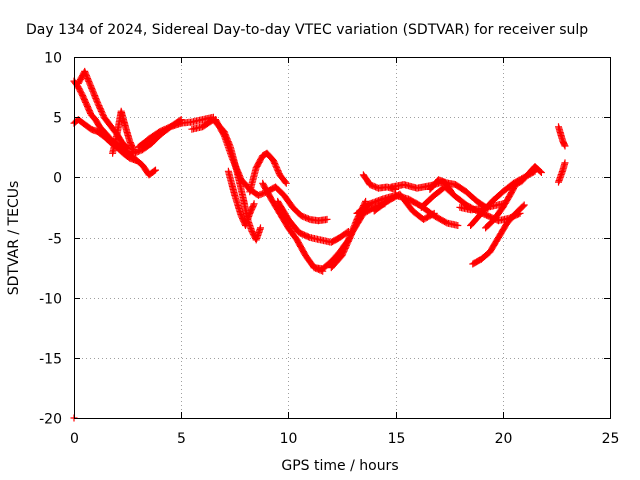 This screenshot has height=480, width=640. What do you see at coordinates (14, 238) in the screenshot?
I see `y-axis-title: SDTVAR / TECUs` at bounding box center [14, 238].